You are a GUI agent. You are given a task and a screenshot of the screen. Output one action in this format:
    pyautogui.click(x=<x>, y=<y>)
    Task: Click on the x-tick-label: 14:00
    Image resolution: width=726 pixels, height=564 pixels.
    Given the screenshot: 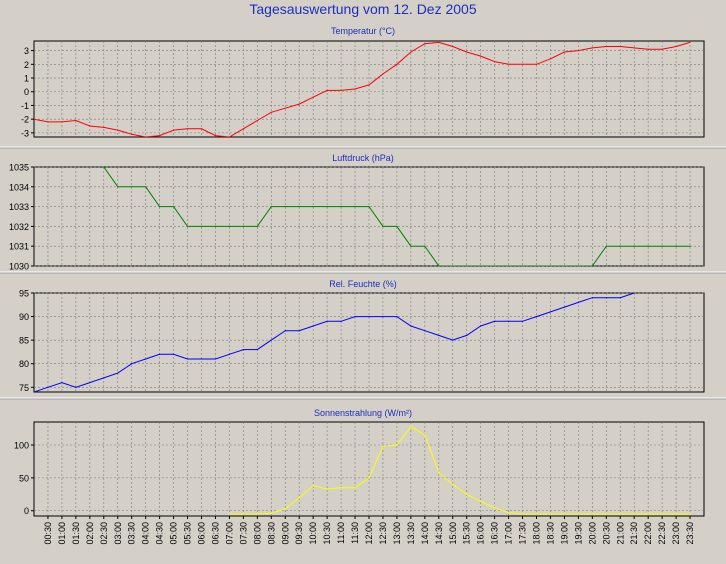 What is the action you would take?
    pyautogui.click(x=425, y=533)
    